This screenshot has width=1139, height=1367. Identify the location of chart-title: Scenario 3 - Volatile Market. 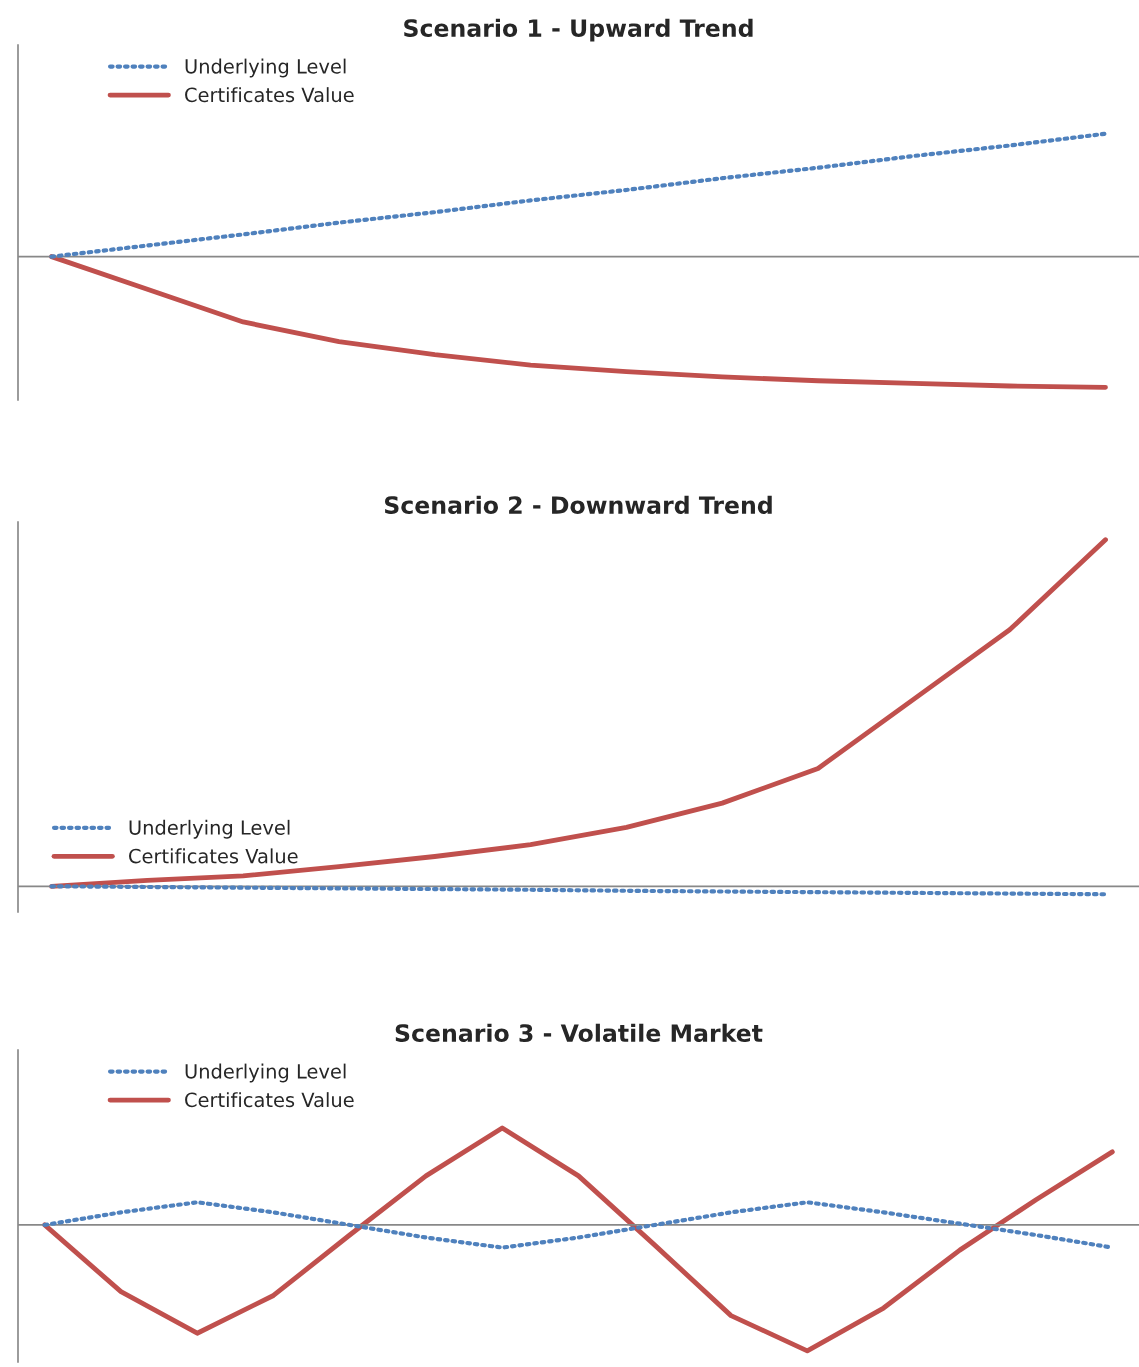
(579, 1032).